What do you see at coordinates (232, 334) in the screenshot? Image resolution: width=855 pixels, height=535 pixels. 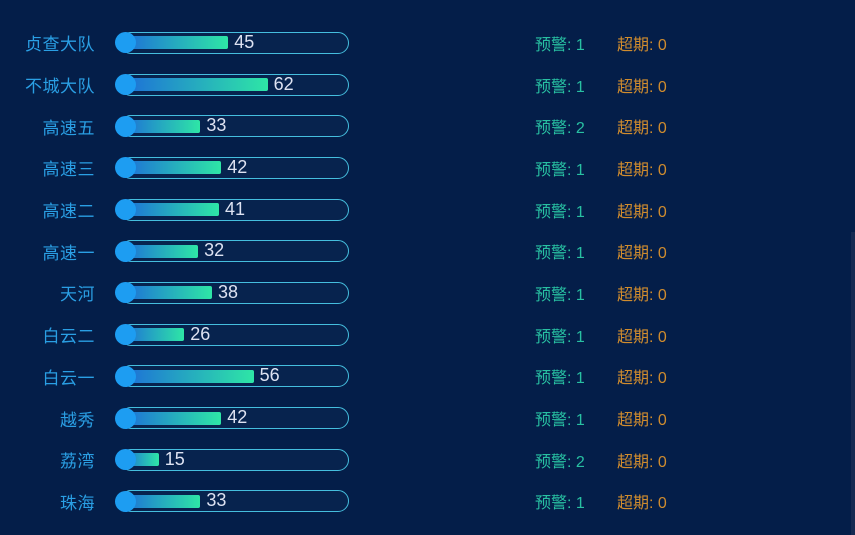 I see `progress-bar: 26` at bounding box center [232, 334].